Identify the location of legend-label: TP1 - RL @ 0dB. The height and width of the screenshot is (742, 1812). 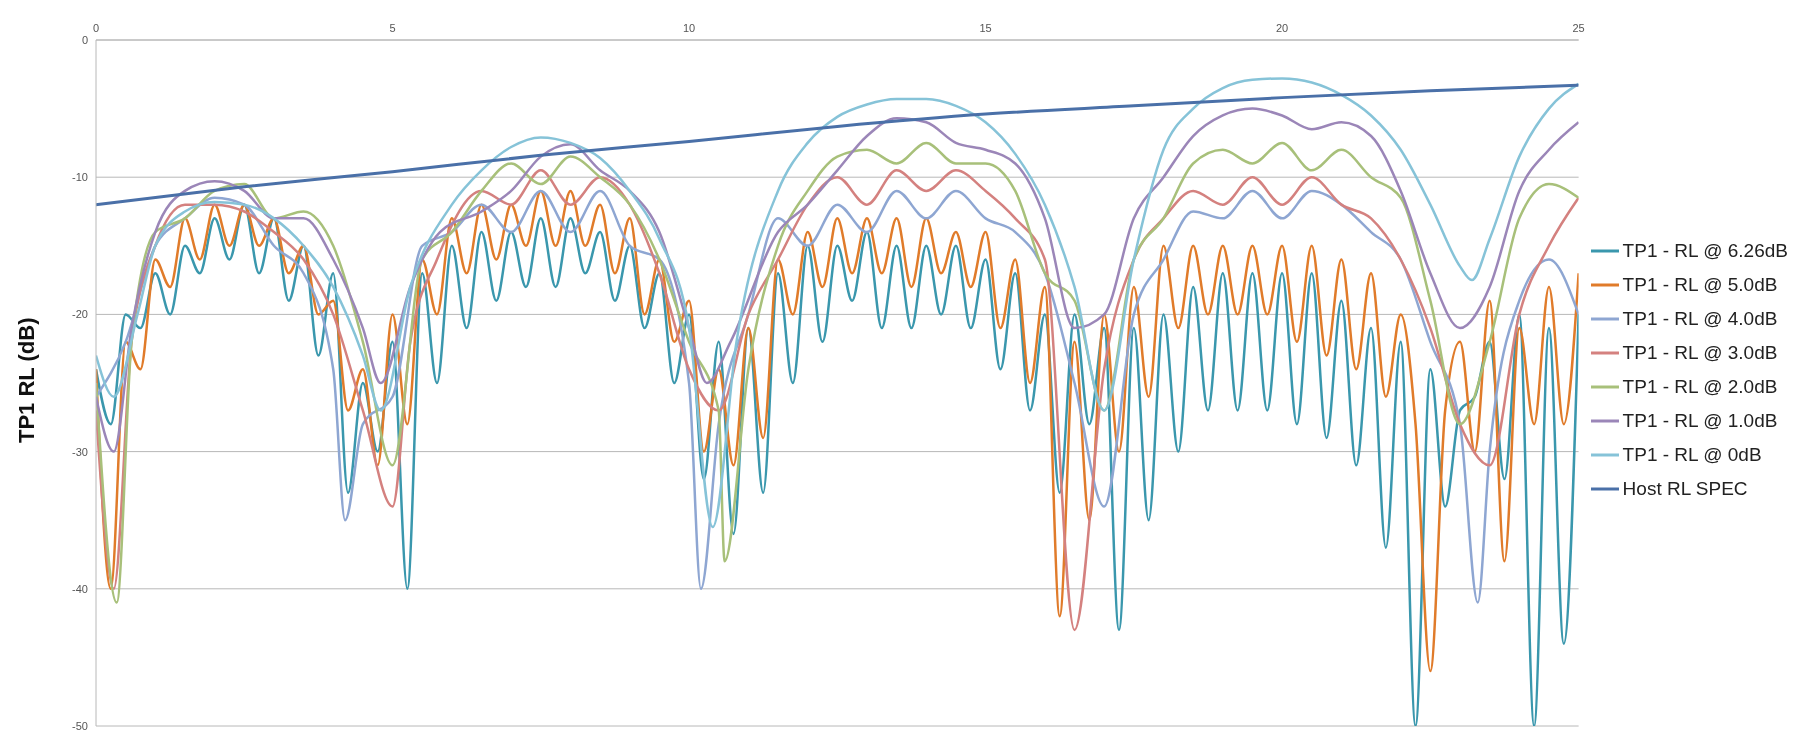
(1692, 455).